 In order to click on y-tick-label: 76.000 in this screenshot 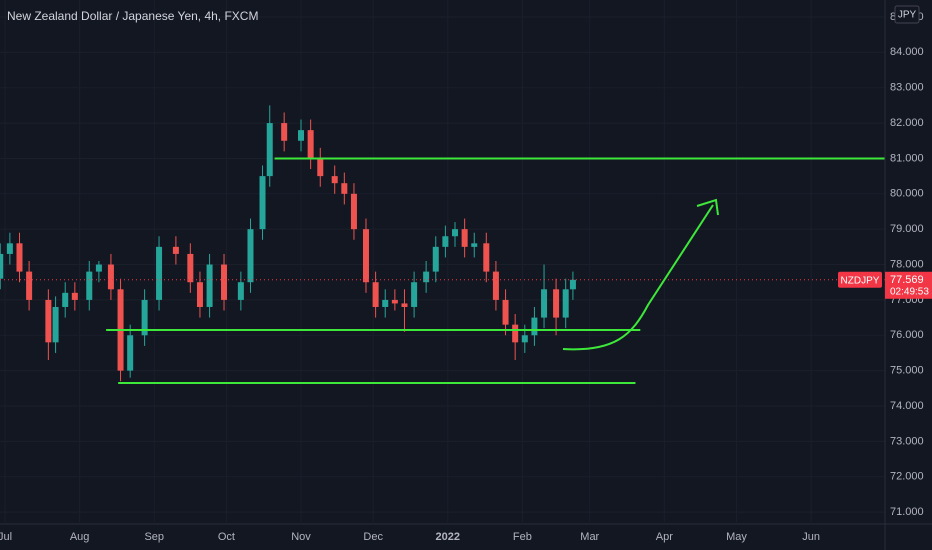, I will do `click(907, 335)`.